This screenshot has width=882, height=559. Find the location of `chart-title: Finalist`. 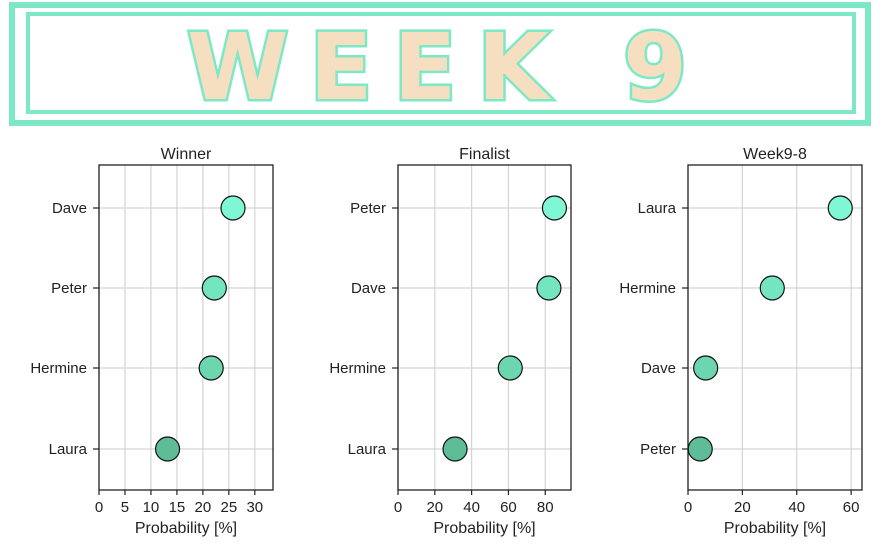

chart-title: Finalist is located at coordinates (484, 154).